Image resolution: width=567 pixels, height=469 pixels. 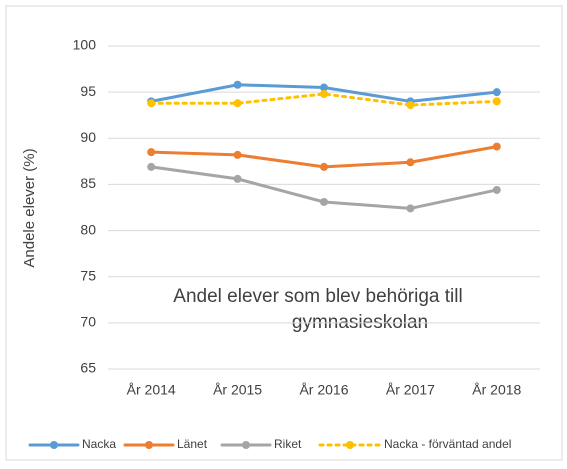 What do you see at coordinates (288, 444) in the screenshot?
I see `legend-label: Riket` at bounding box center [288, 444].